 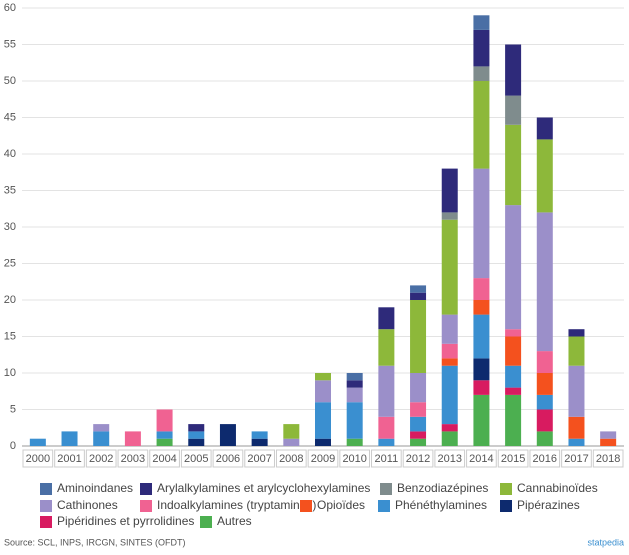 What do you see at coordinates (101, 459) in the screenshot?
I see `x-tick-label: 2002` at bounding box center [101, 459].